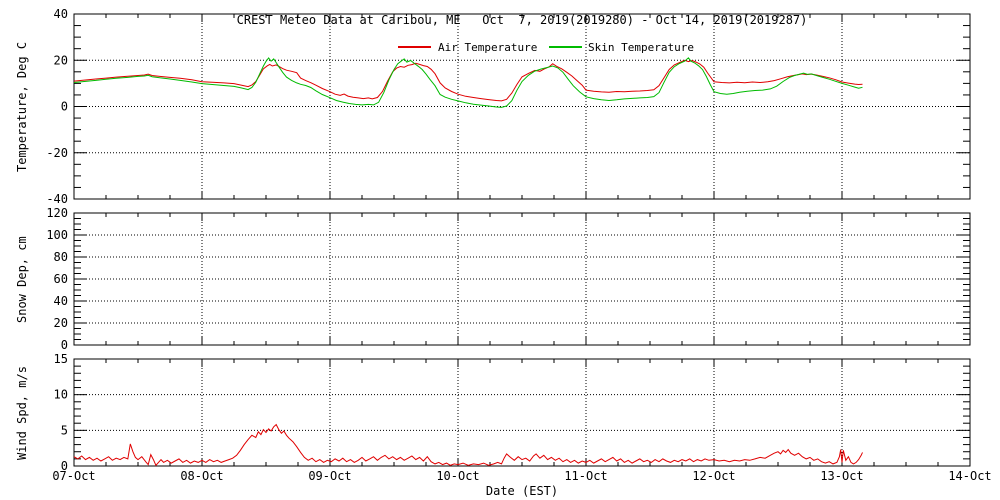 Image resolution: width=1000 pixels, height=500 pixels. I want to click on skin-temperature-line, so click(468, 82).